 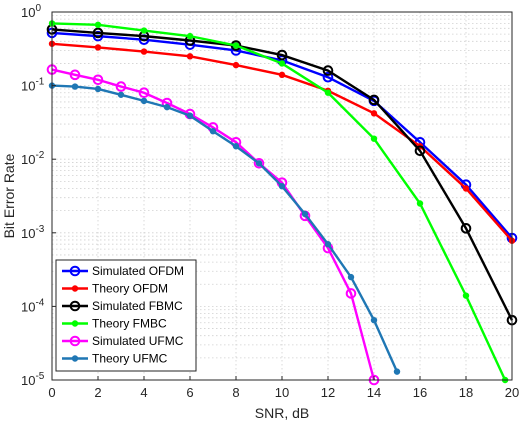 I want to click on legend-item: Simulated FBMC, so click(x=122, y=306).